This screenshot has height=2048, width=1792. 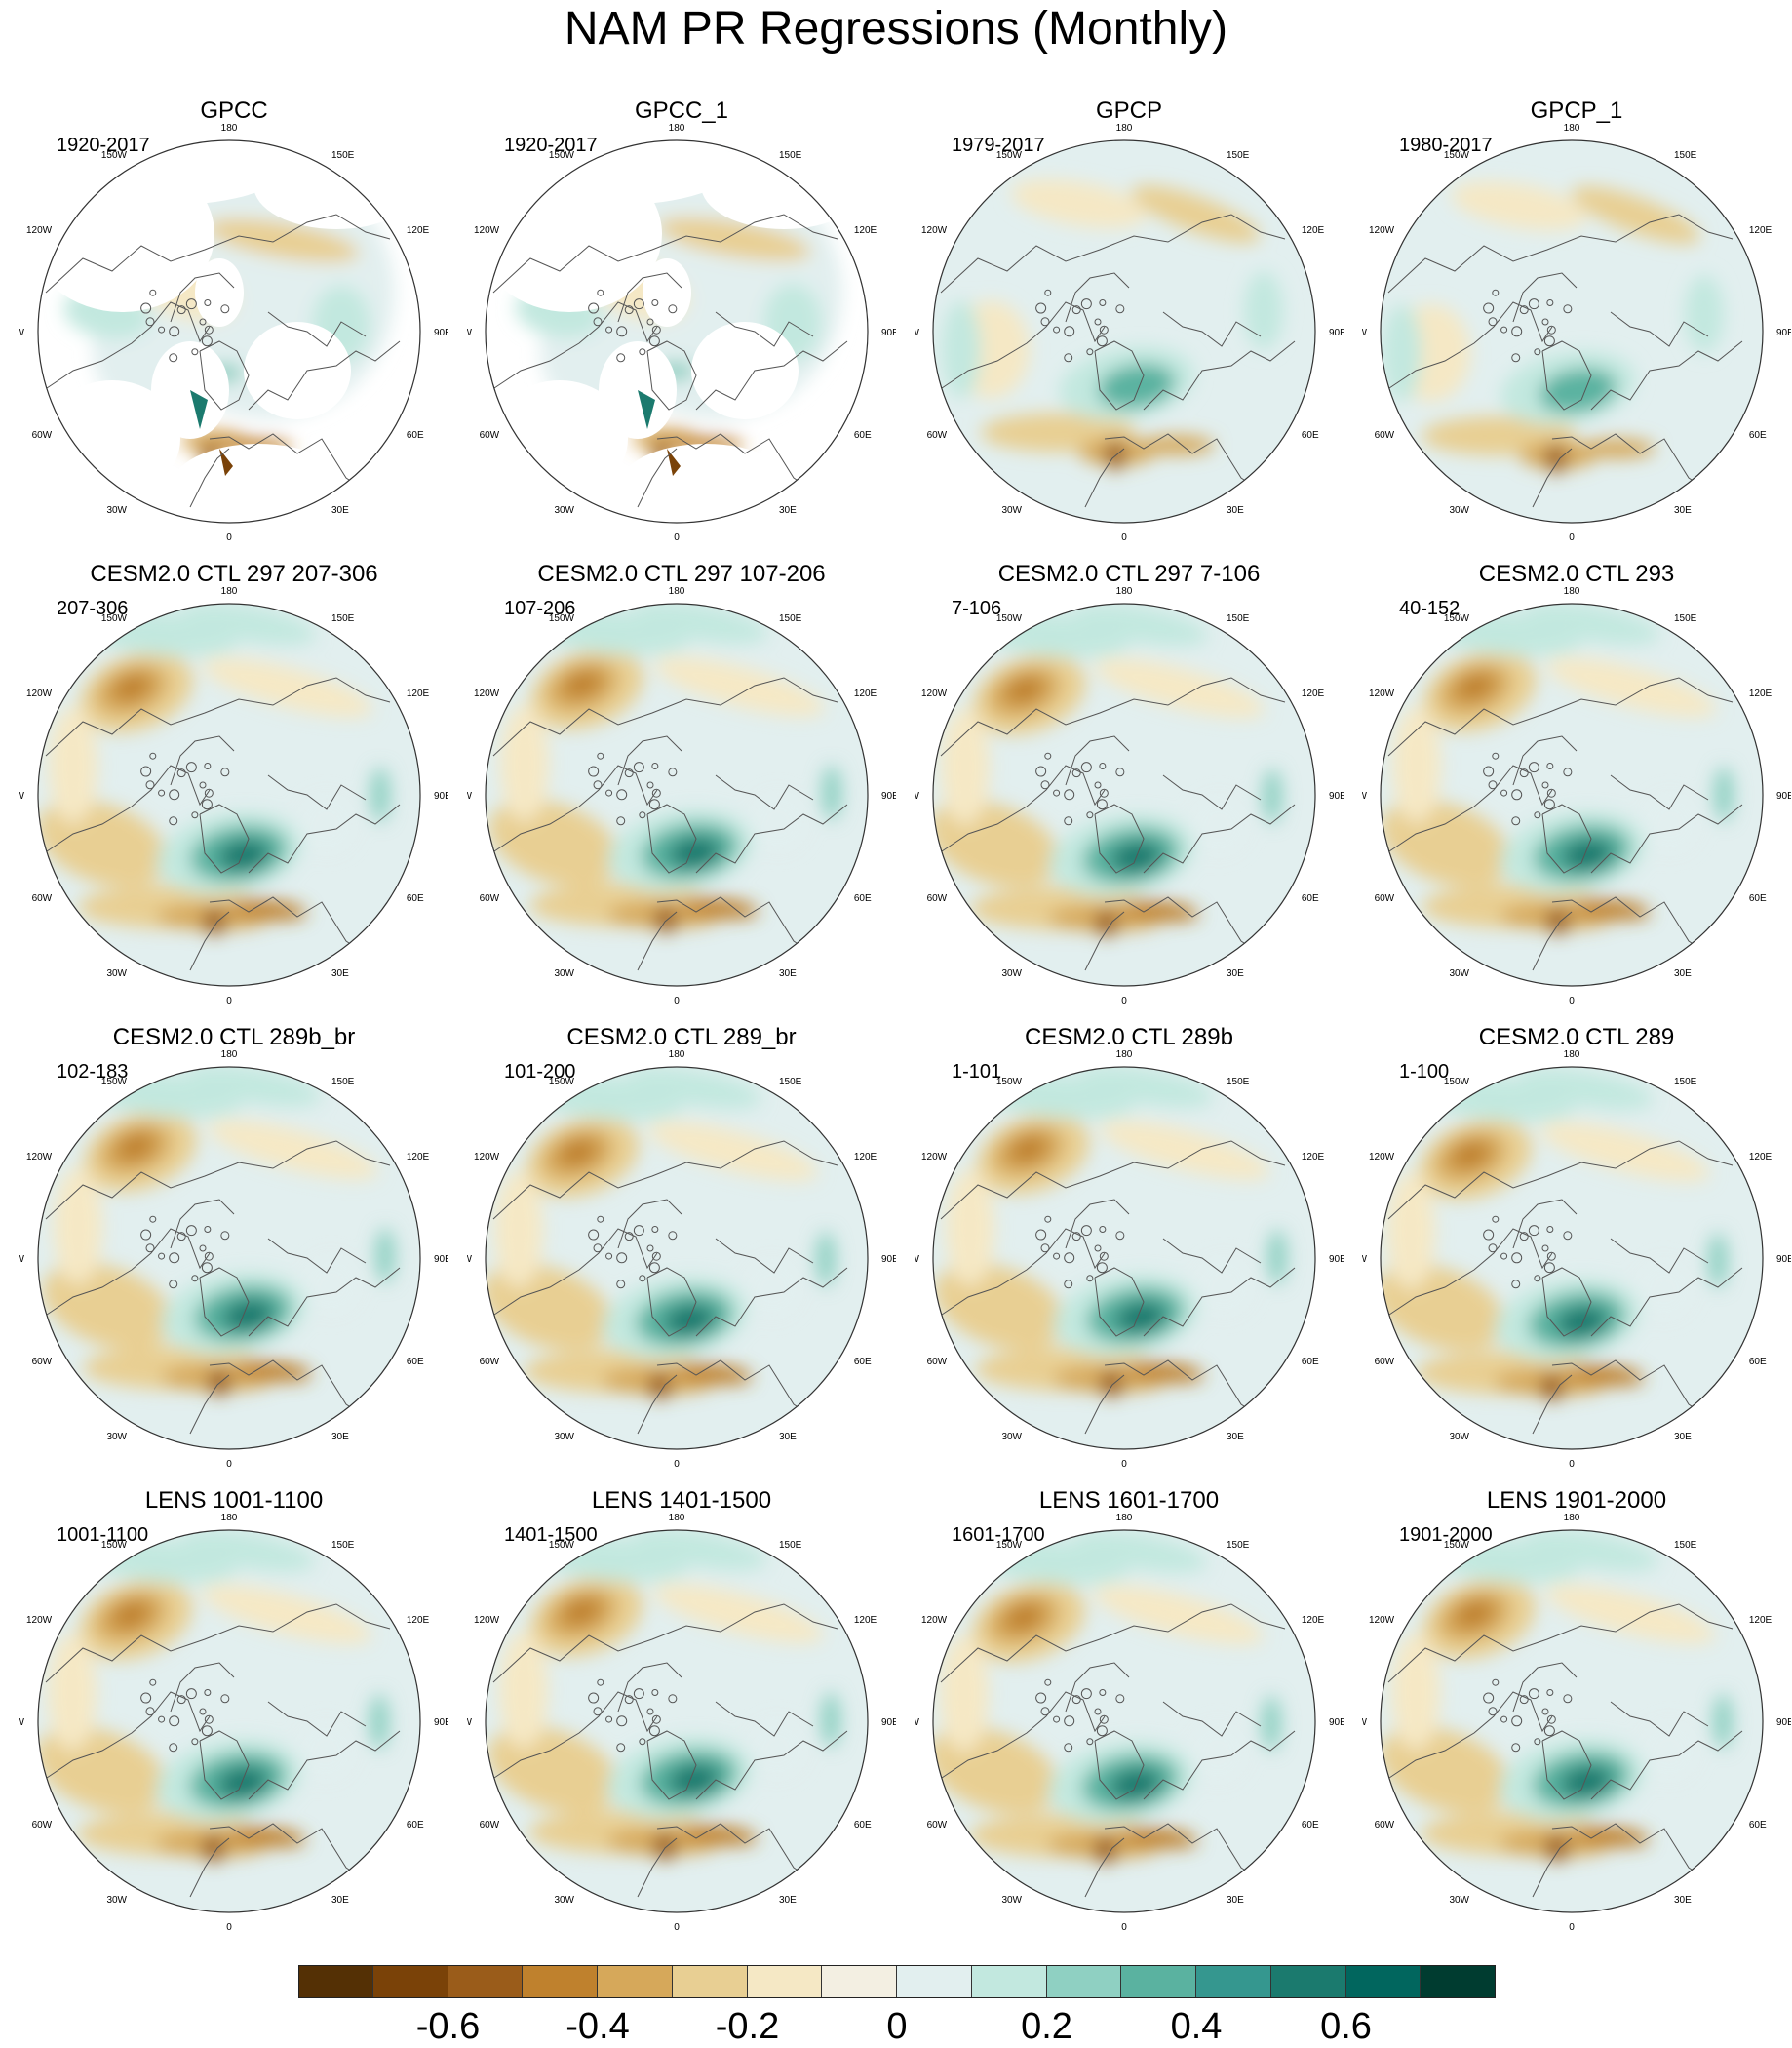 I want to click on colorbar-tick-label: -0.2, so click(x=747, y=2026).